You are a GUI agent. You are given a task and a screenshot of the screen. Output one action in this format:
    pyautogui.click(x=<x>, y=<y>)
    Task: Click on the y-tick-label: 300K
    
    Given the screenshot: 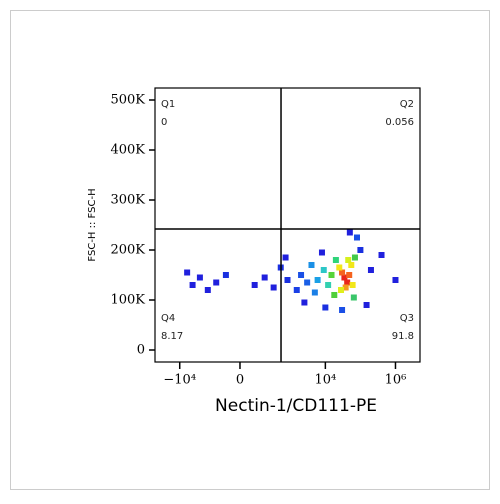 What is the action you would take?
    pyautogui.click(x=127, y=200)
    